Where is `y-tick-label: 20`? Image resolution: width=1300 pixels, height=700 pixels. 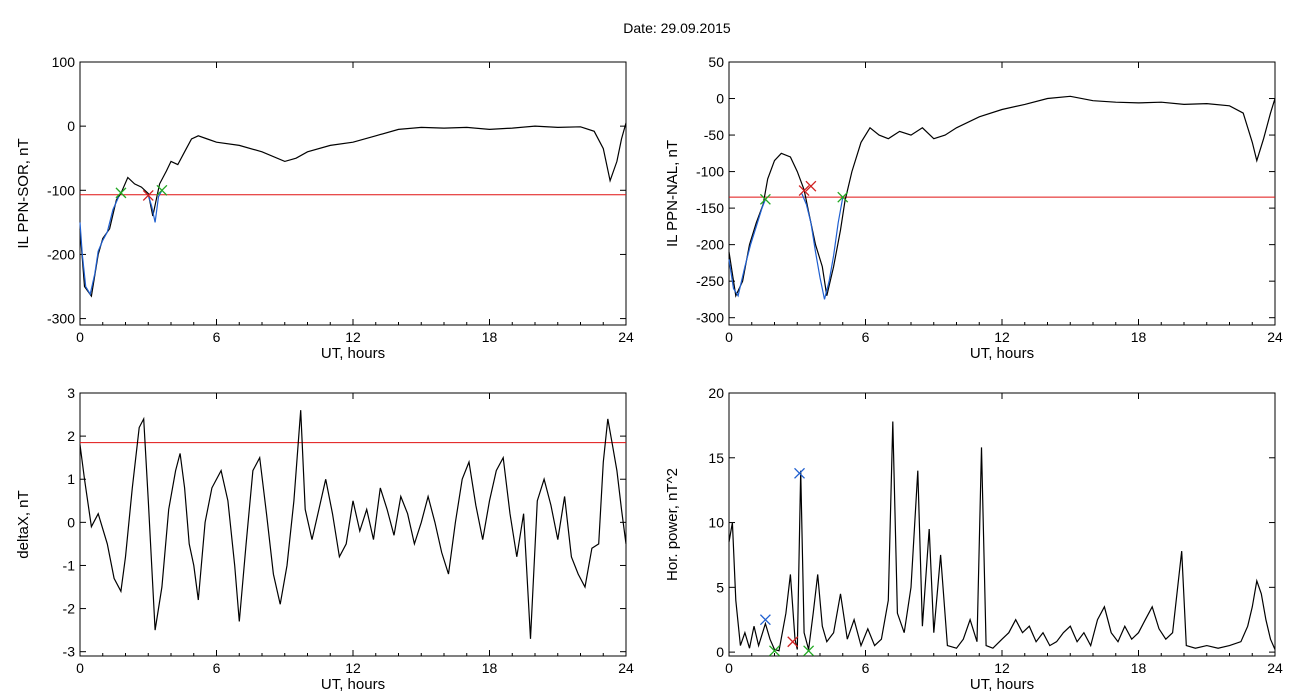 y-tick-label: 20 is located at coordinates (716, 393).